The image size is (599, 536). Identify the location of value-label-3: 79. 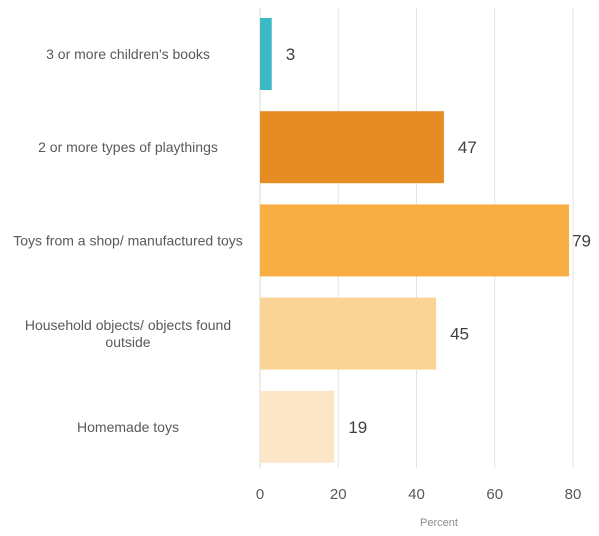
(581, 240).